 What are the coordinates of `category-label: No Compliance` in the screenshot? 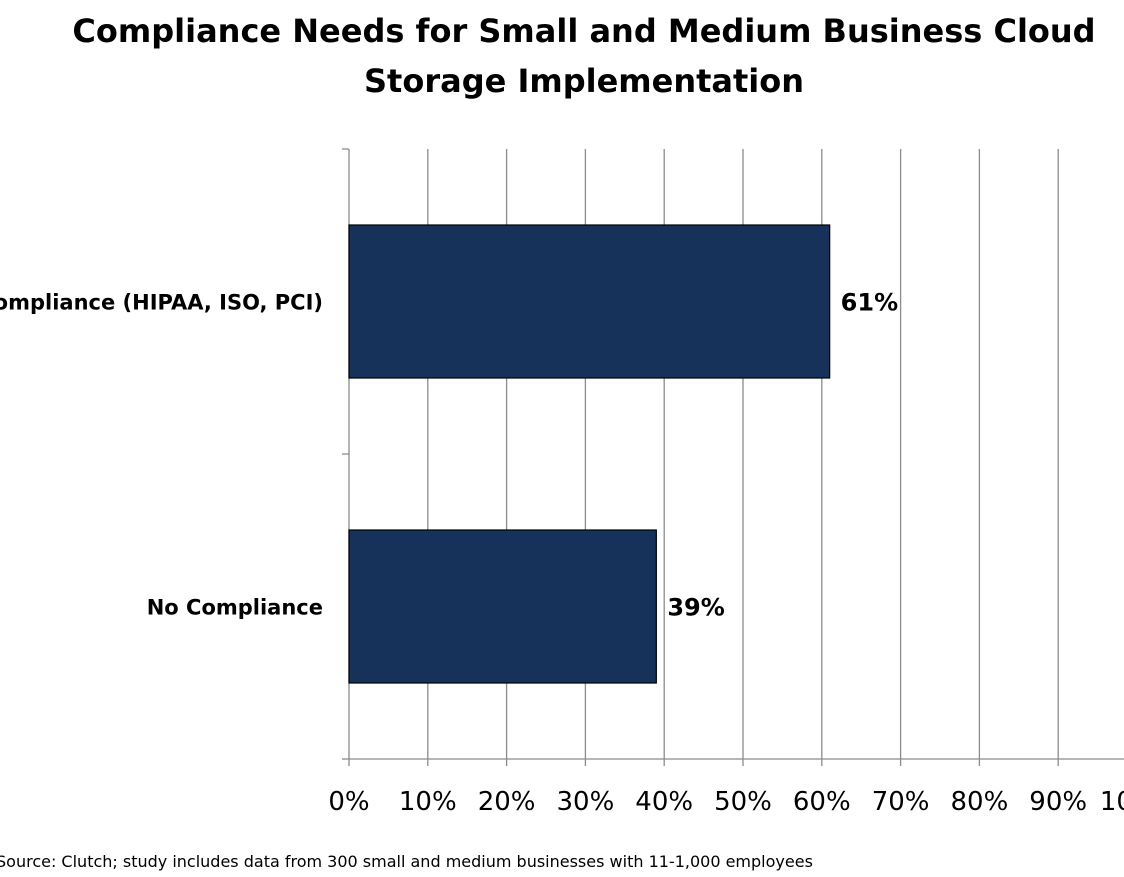 It's located at (235, 608).